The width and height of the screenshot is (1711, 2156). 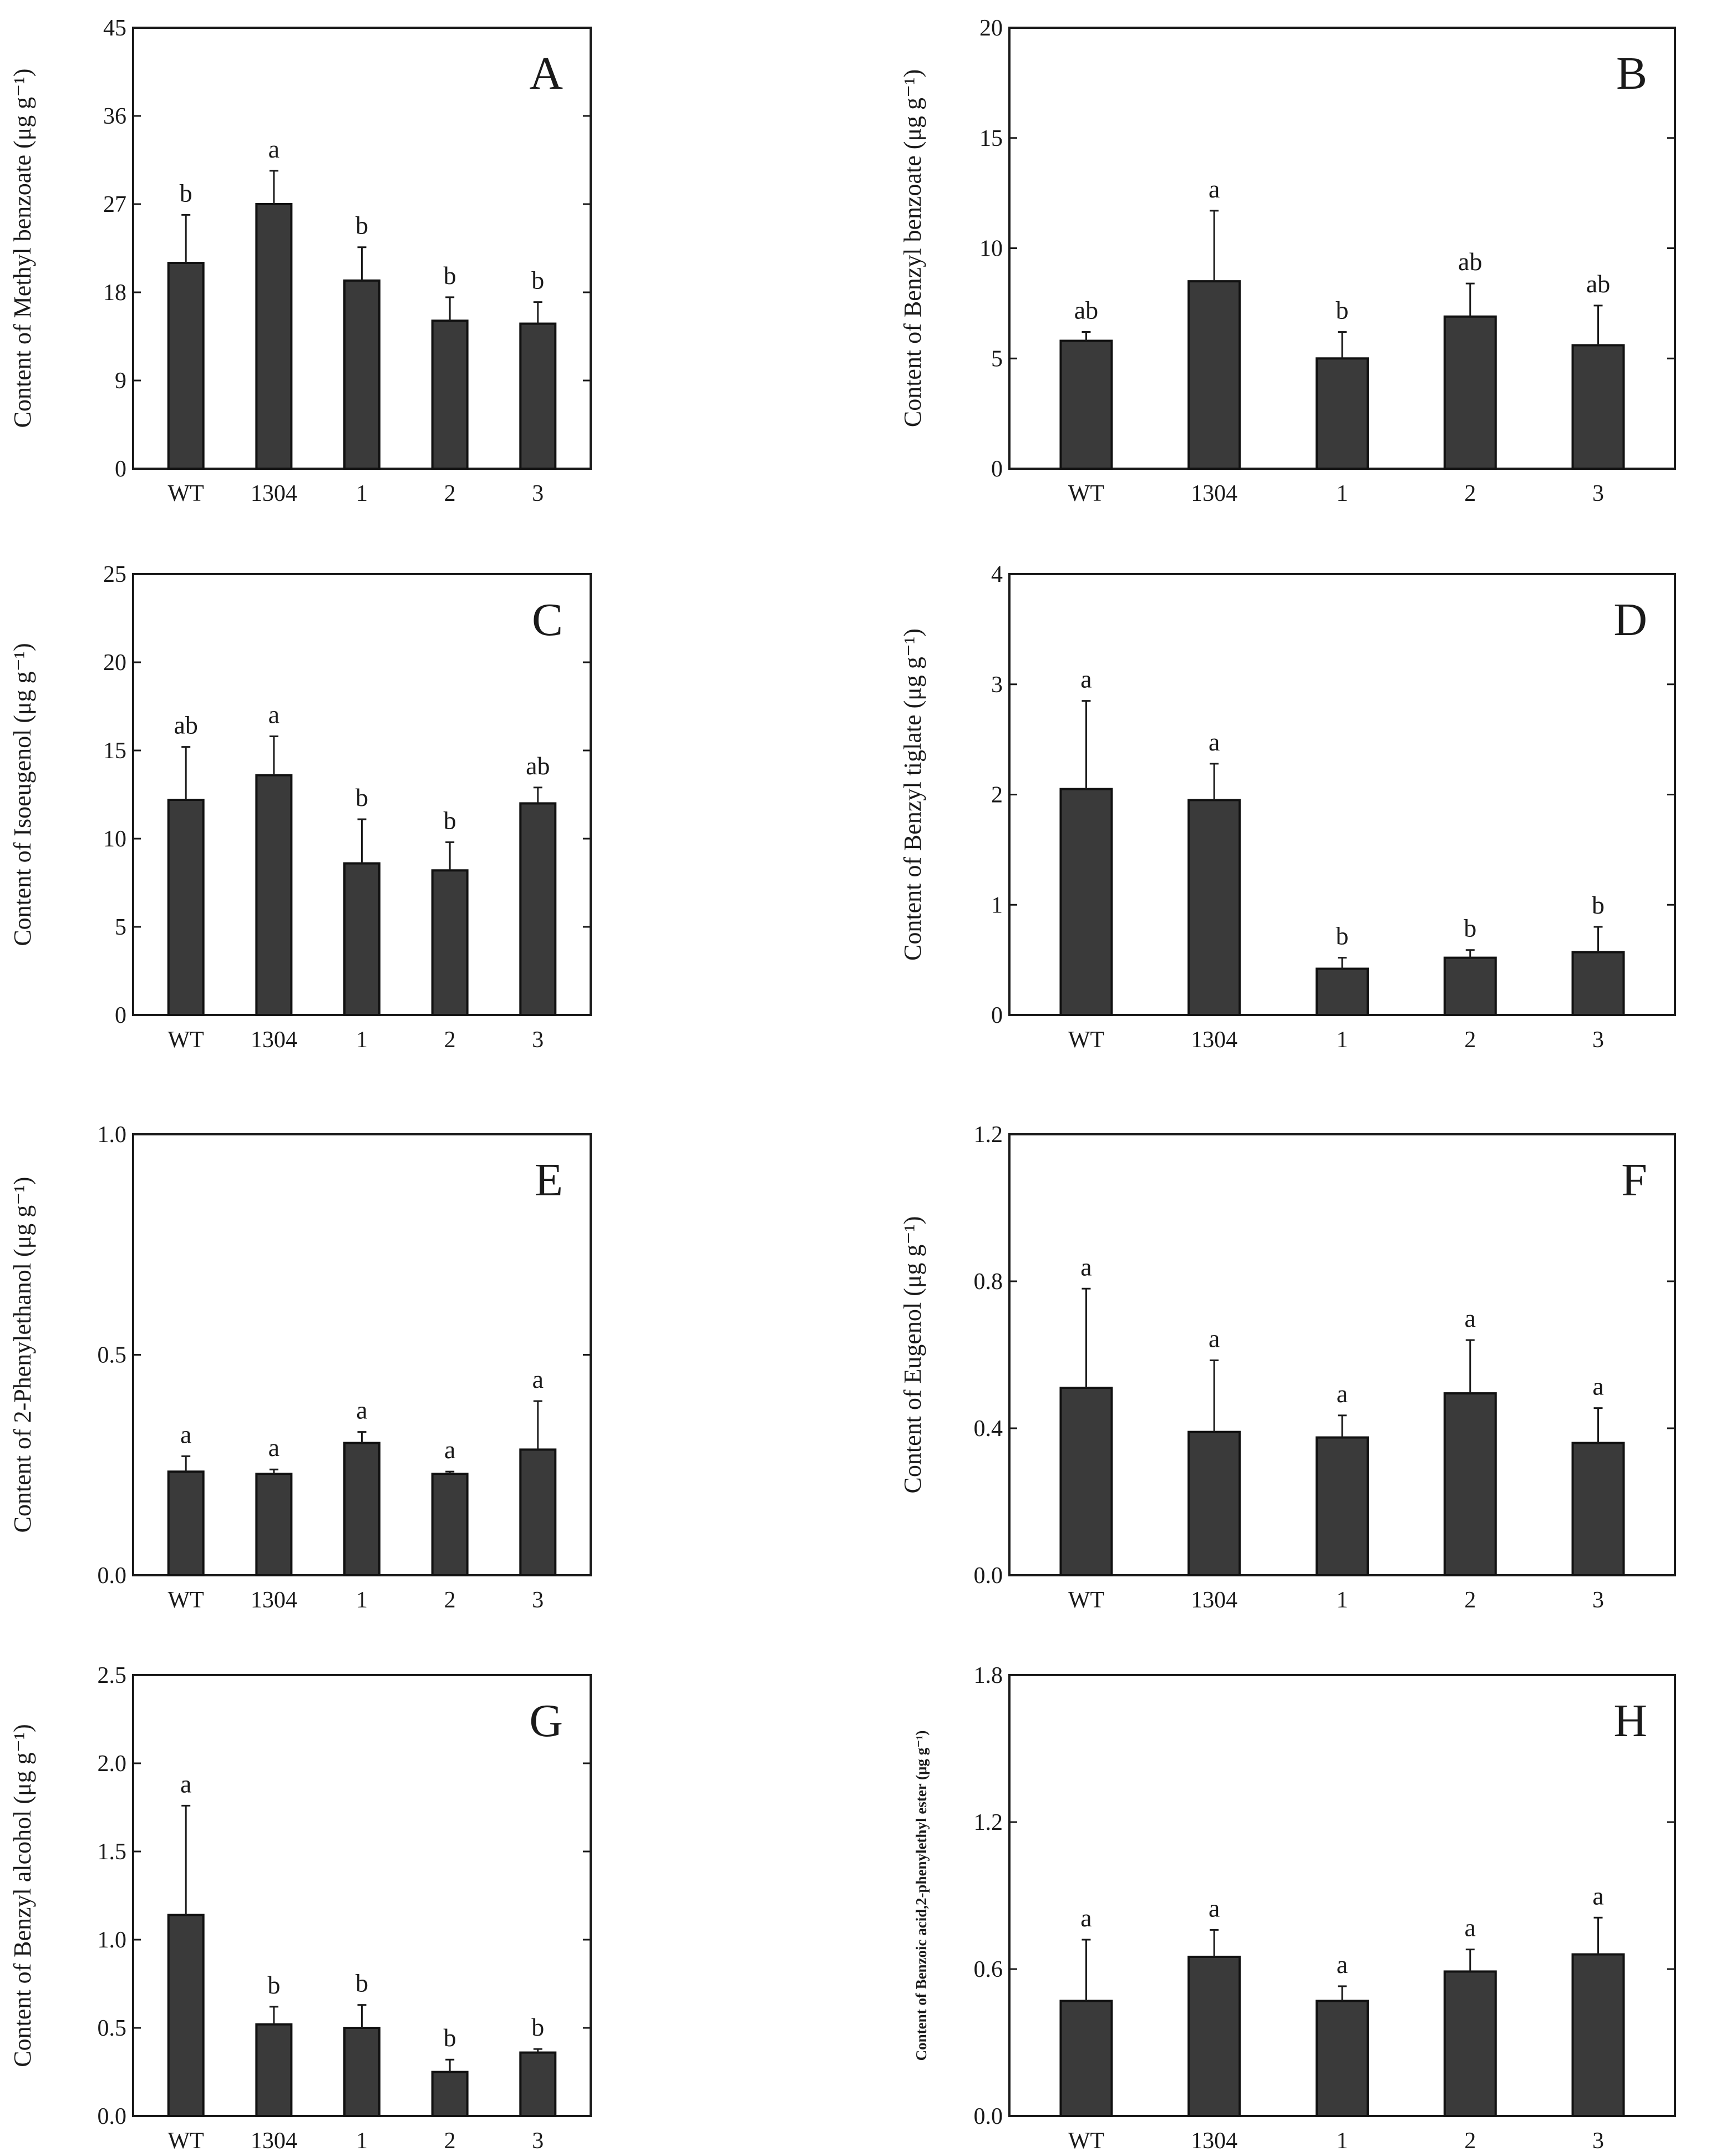 I want to click on x-tick-label-c: WT, so click(x=186, y=1040).